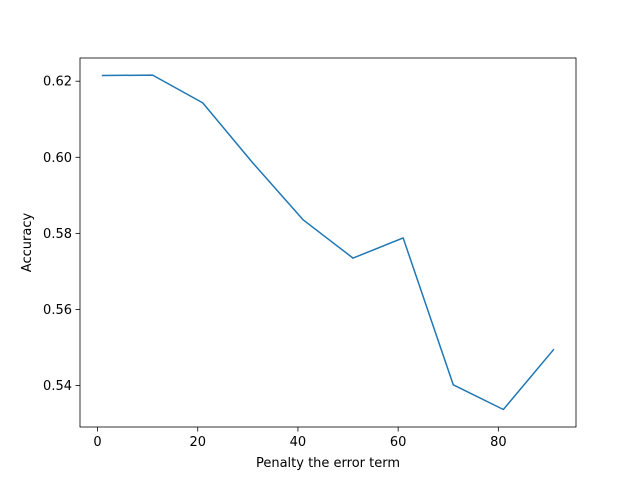 The image size is (640, 480). What do you see at coordinates (97, 442) in the screenshot?
I see `x-tick-label: 0` at bounding box center [97, 442].